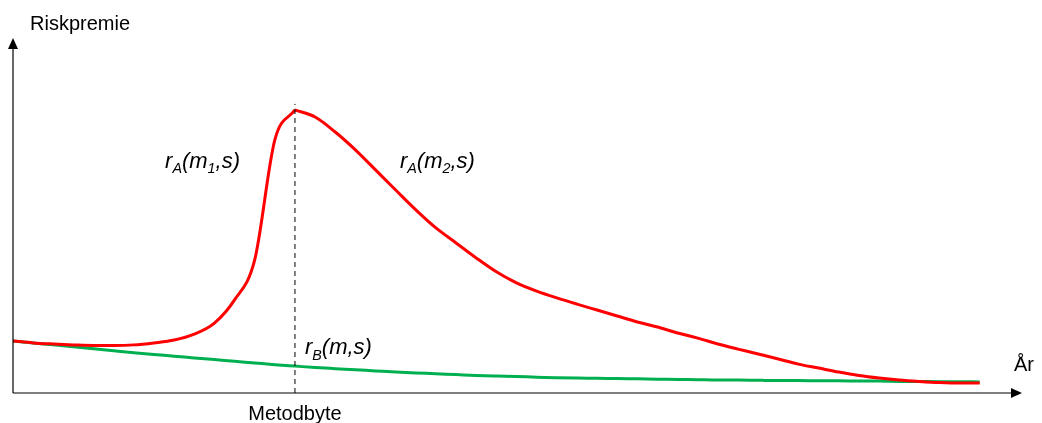 The height and width of the screenshot is (423, 1042). I want to click on x-axis-title: År, so click(1024, 364).